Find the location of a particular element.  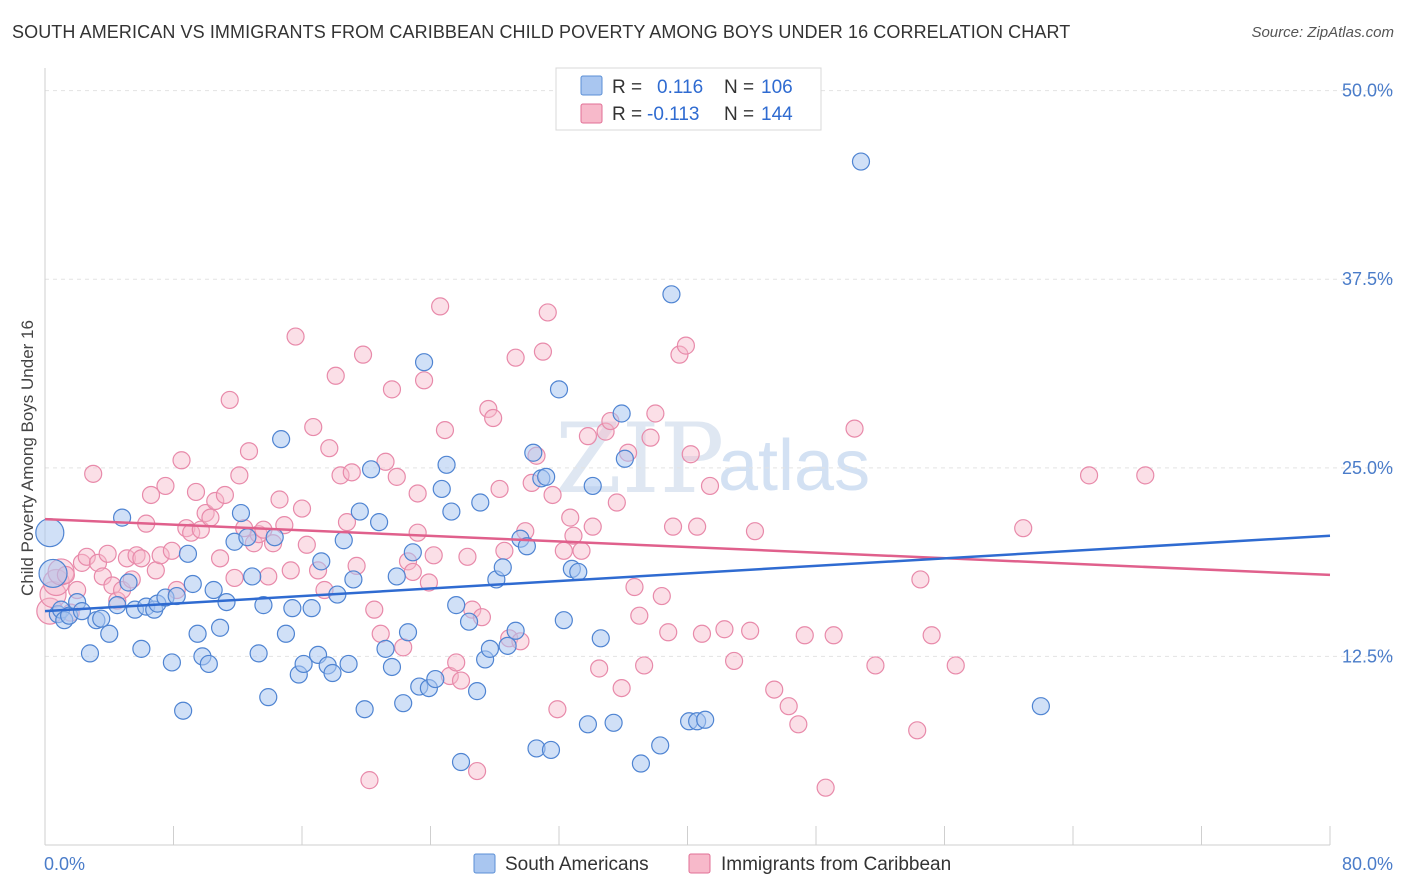

bottom-legend-swatch-blue is located at coordinates (484, 863).